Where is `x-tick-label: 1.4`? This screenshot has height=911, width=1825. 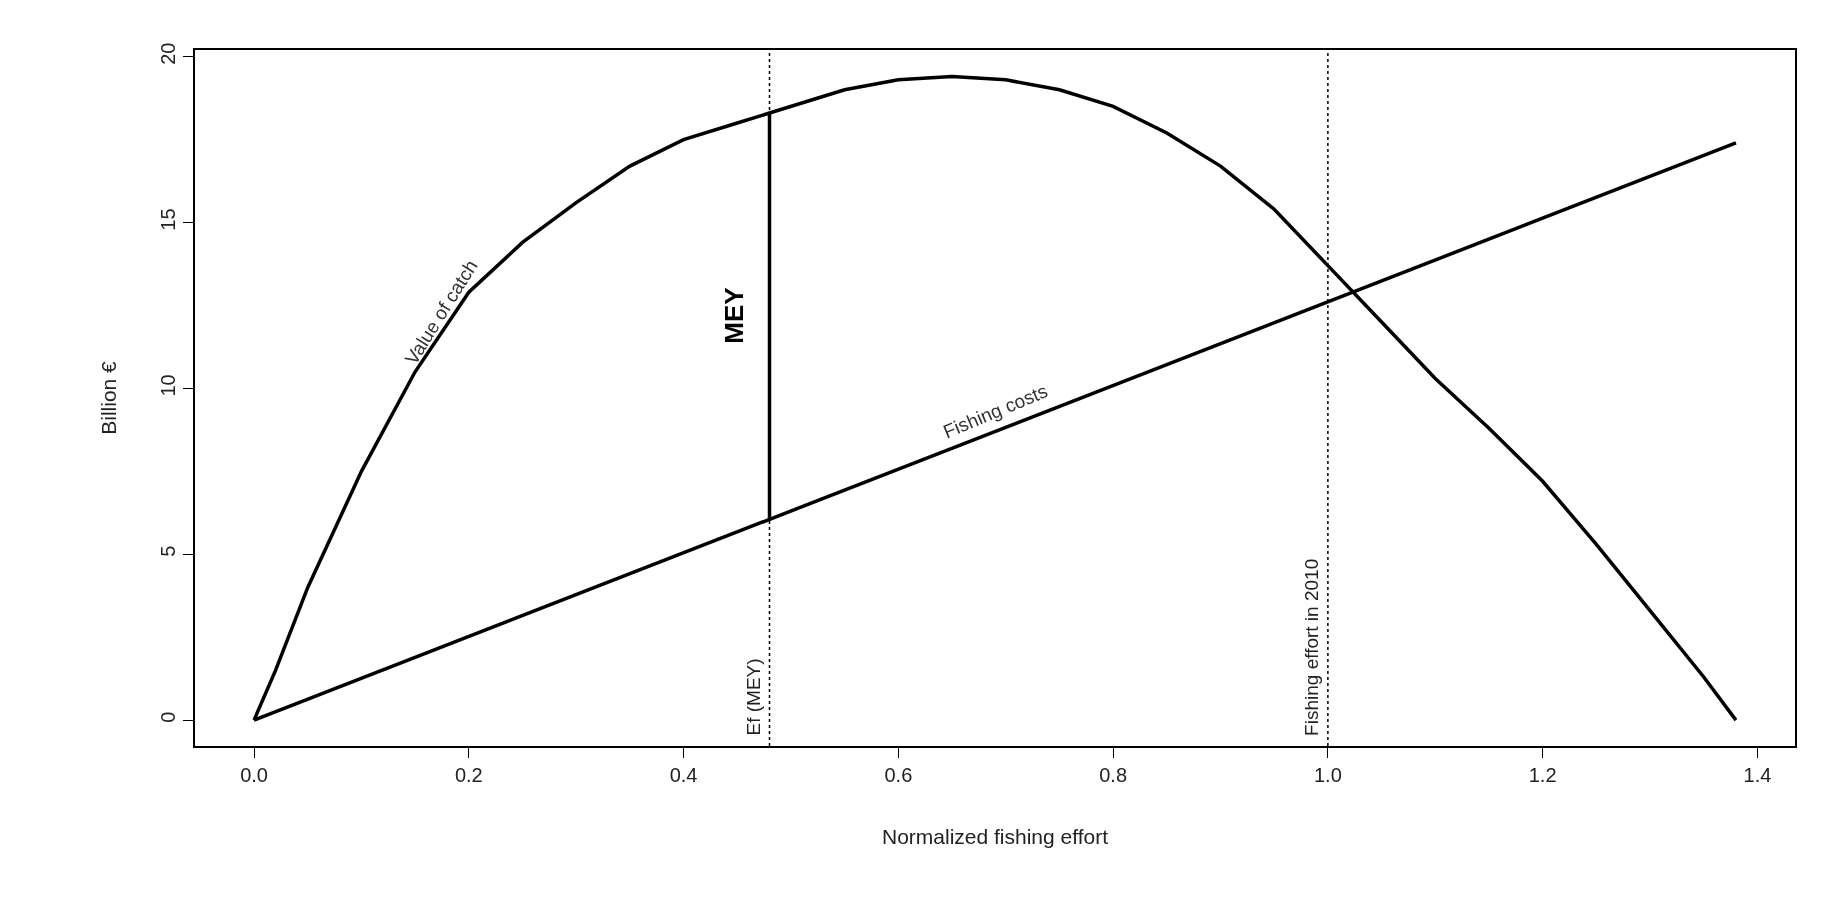 x-tick-label: 1.4 is located at coordinates (1757, 774).